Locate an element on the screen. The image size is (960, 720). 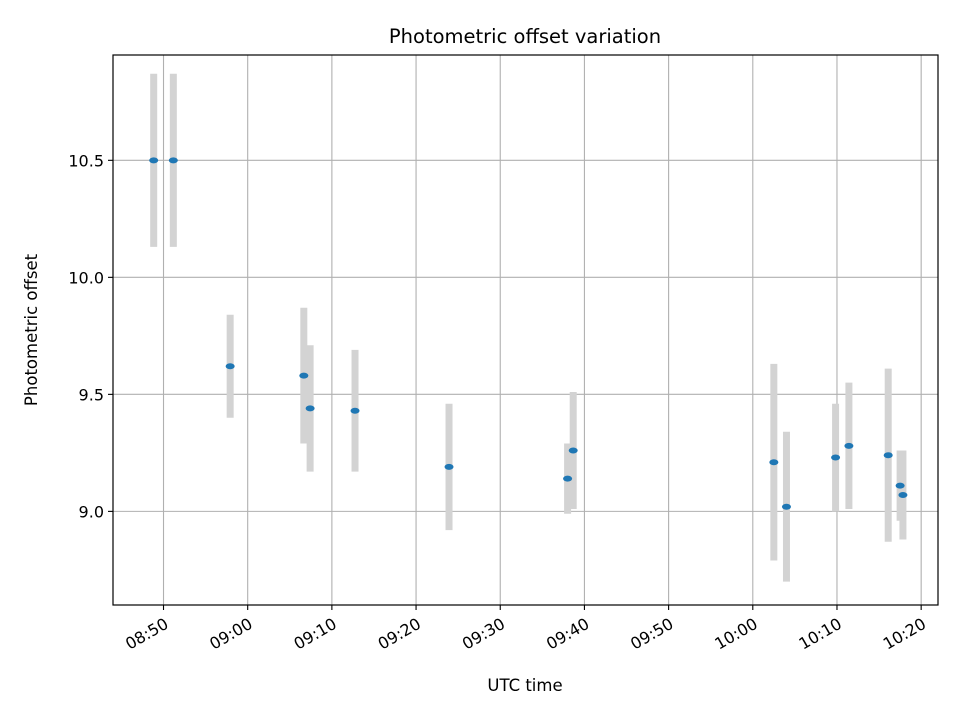
y-tick-label: 10.5 is located at coordinates (86, 160).